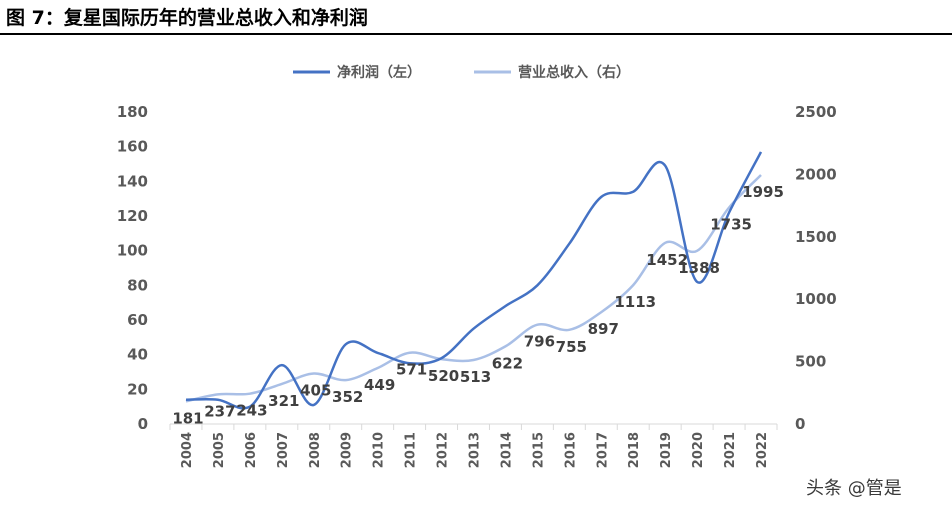  I want to click on figure-title: 图 7：复星国际历年的营业总收入和净利润, so click(187, 18).